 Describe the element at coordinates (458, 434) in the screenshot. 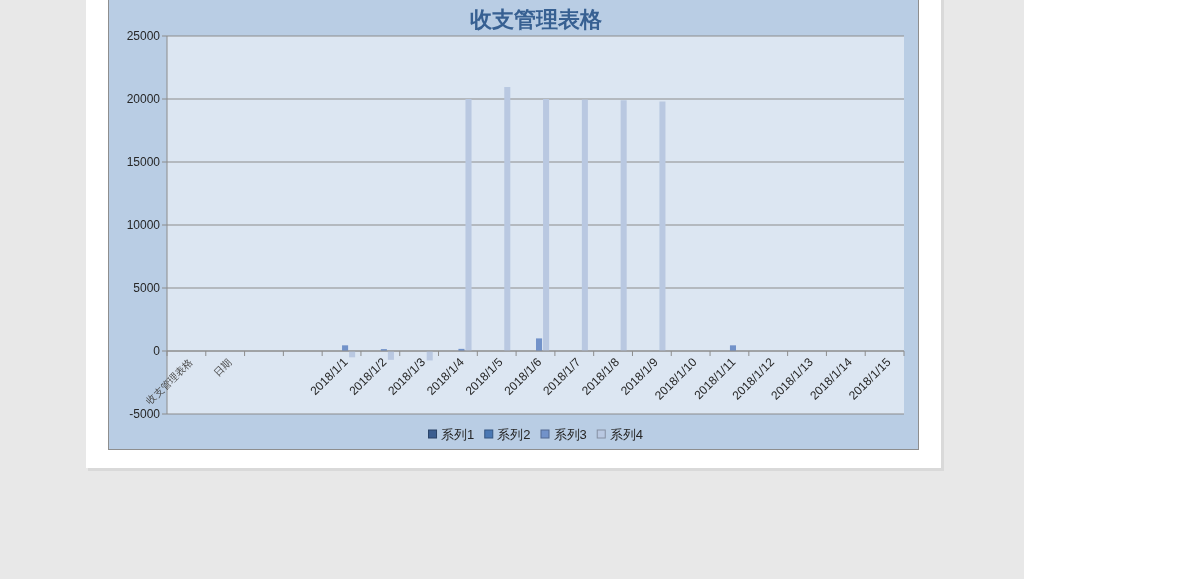

I see `legend-label: 系列1` at that location.